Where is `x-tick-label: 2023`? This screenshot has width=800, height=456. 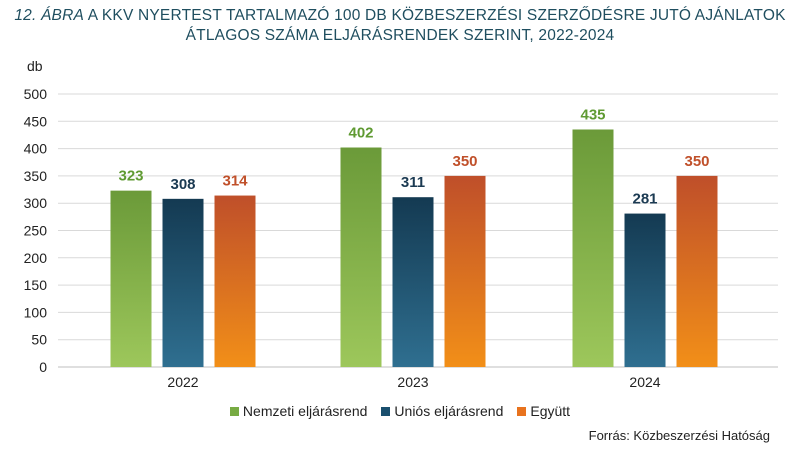
x-tick-label: 2023 is located at coordinates (412, 382).